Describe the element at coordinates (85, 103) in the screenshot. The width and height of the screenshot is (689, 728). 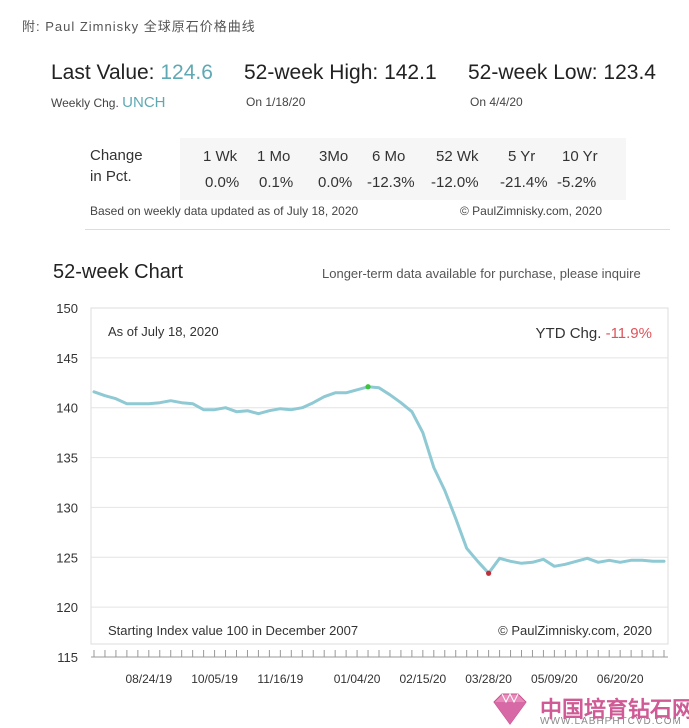
I see `weekly-change-label: Weekly Chg.` at that location.